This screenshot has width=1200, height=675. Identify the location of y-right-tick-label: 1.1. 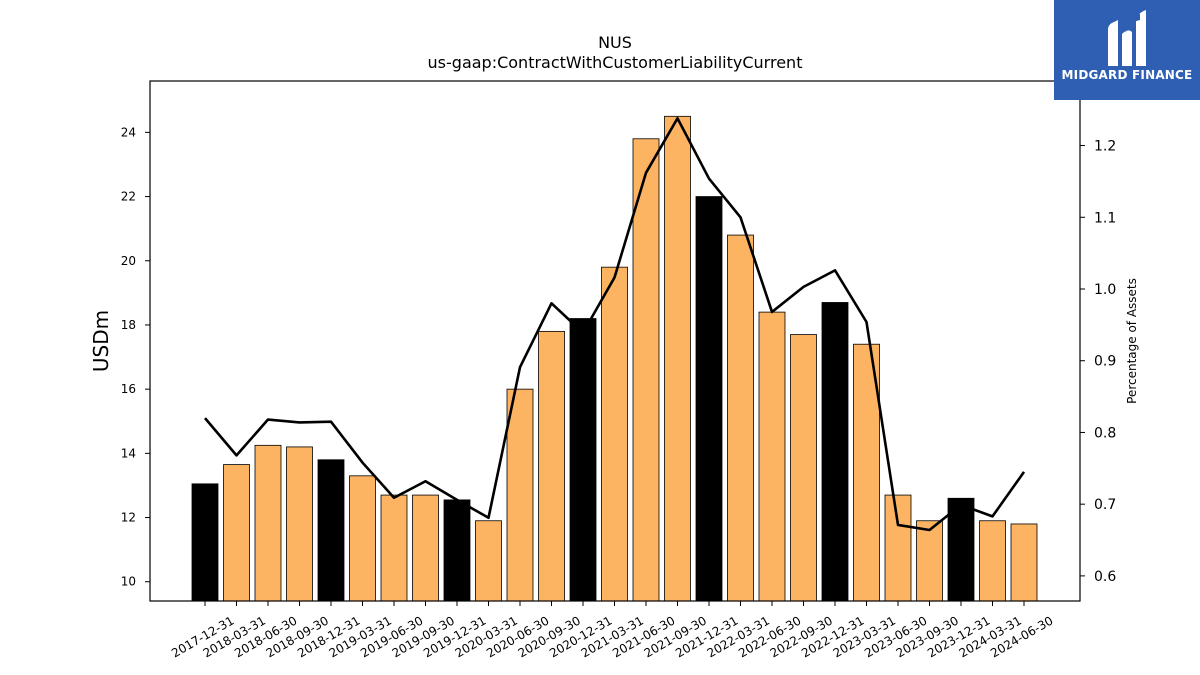
(1105, 218).